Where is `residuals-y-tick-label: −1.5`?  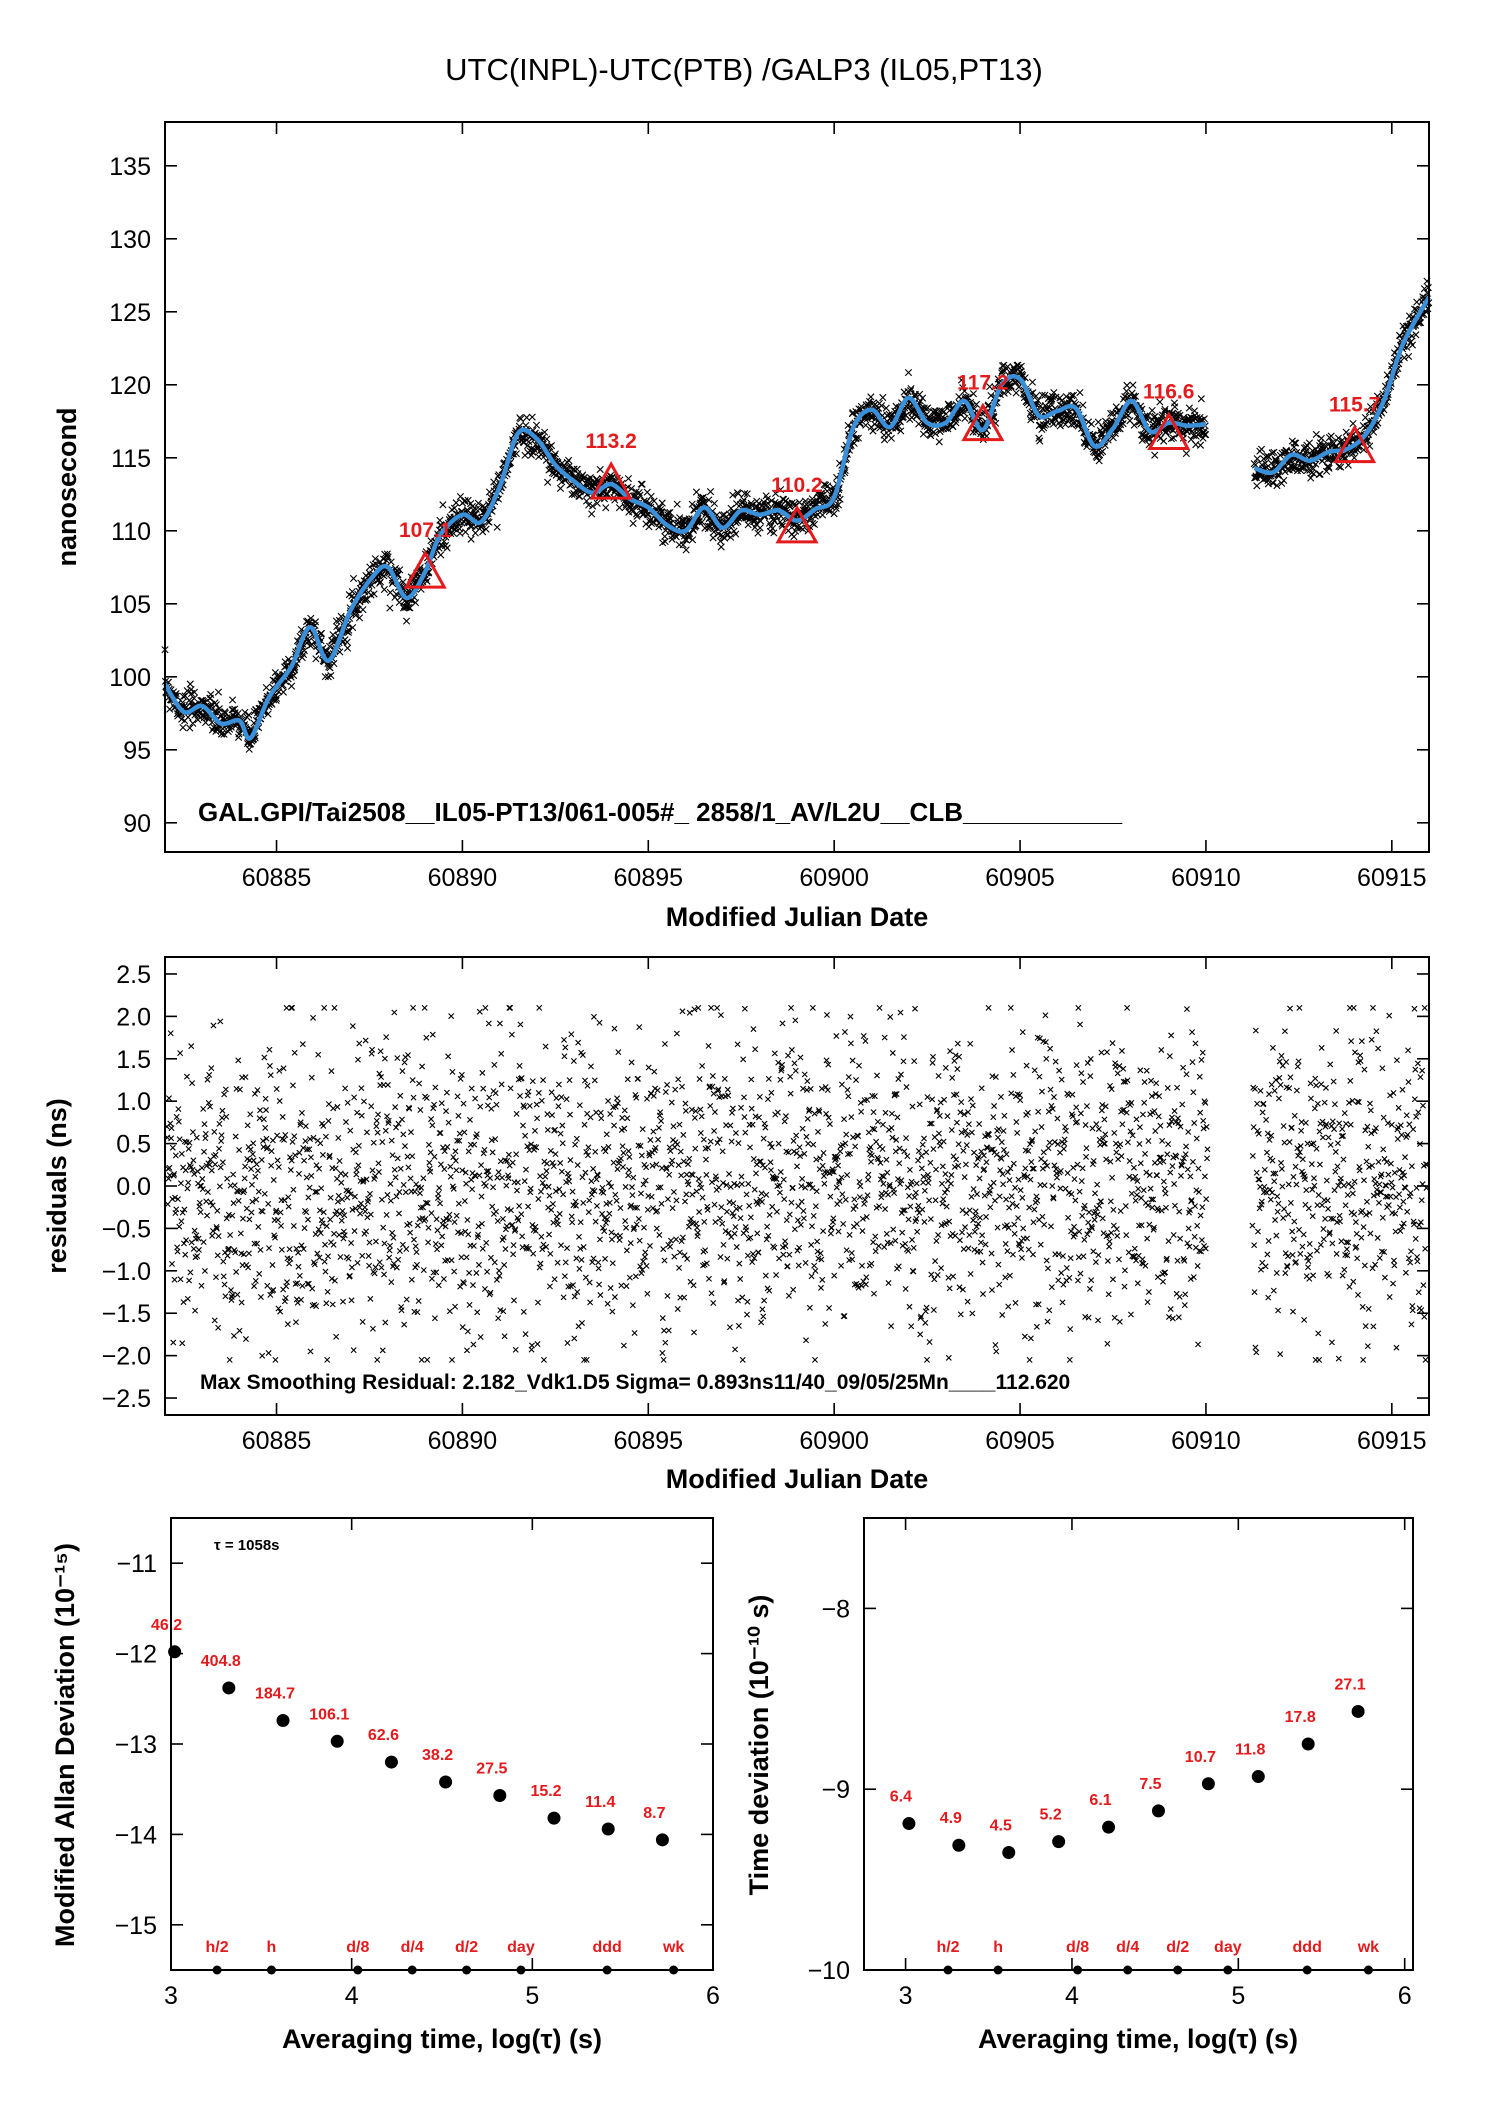 residuals-y-tick-label: −1.5 is located at coordinates (126, 1314).